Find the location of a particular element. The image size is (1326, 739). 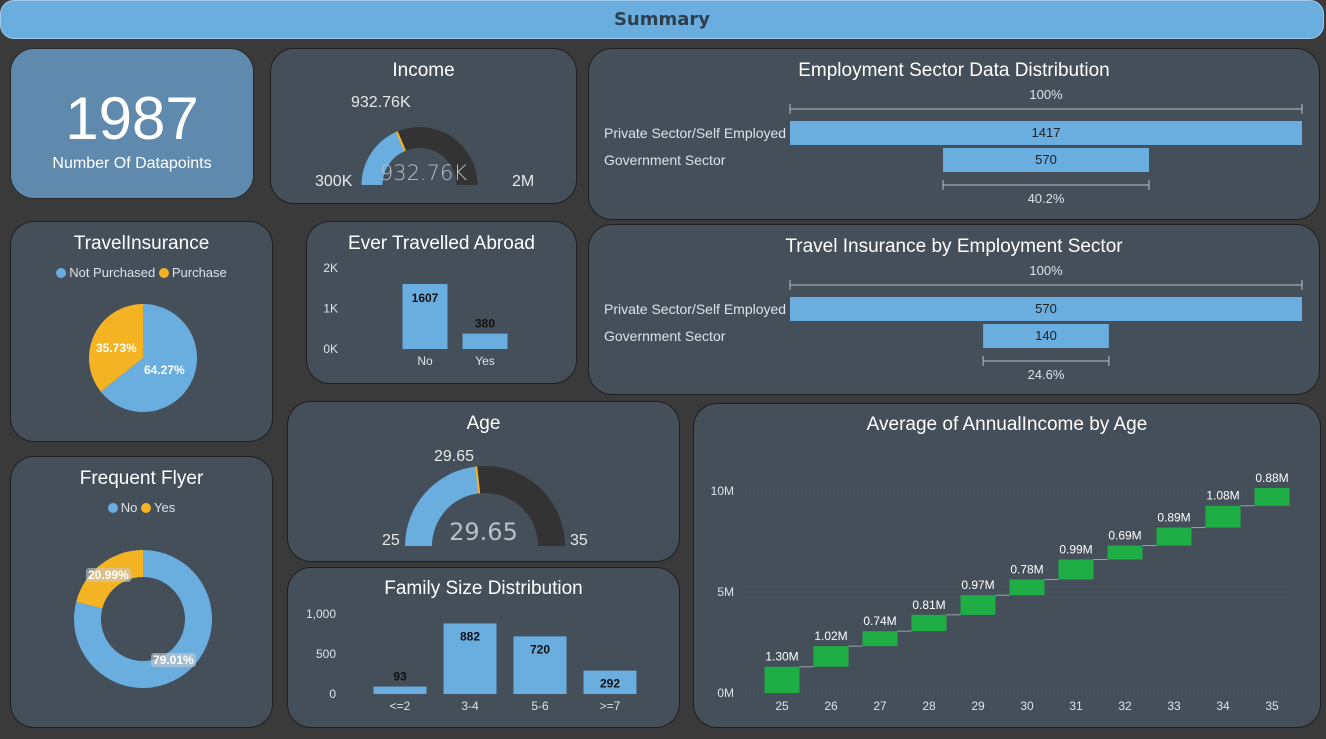

insurance-funnel-title: Travel Insurance by Employment Sector is located at coordinates (954, 246).